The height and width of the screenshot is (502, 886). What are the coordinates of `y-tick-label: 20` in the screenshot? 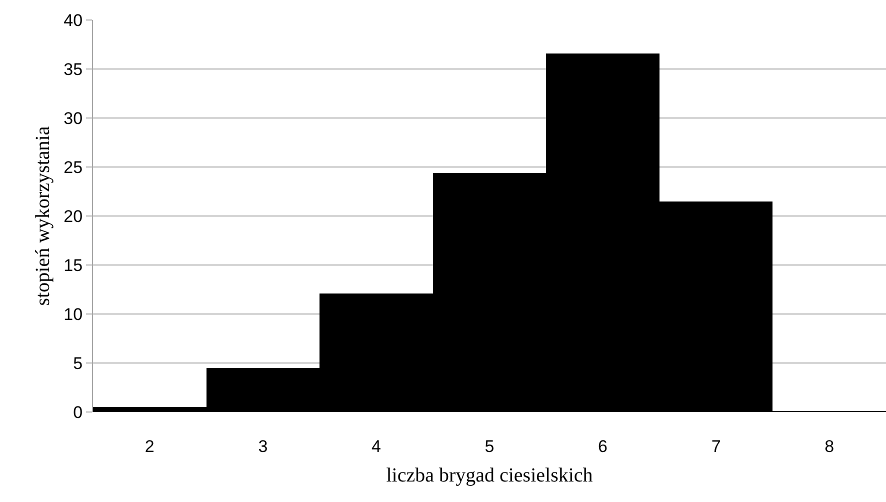 It's located at (73, 216).